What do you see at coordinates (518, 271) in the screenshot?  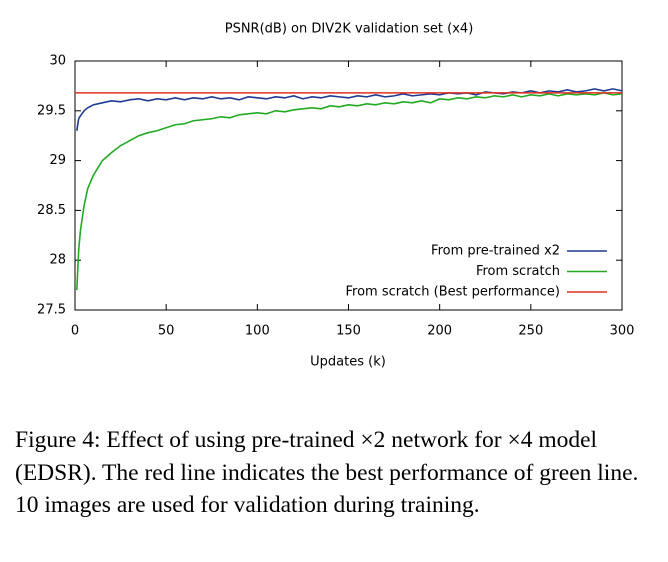 I see `legend-label: From scratch` at bounding box center [518, 271].